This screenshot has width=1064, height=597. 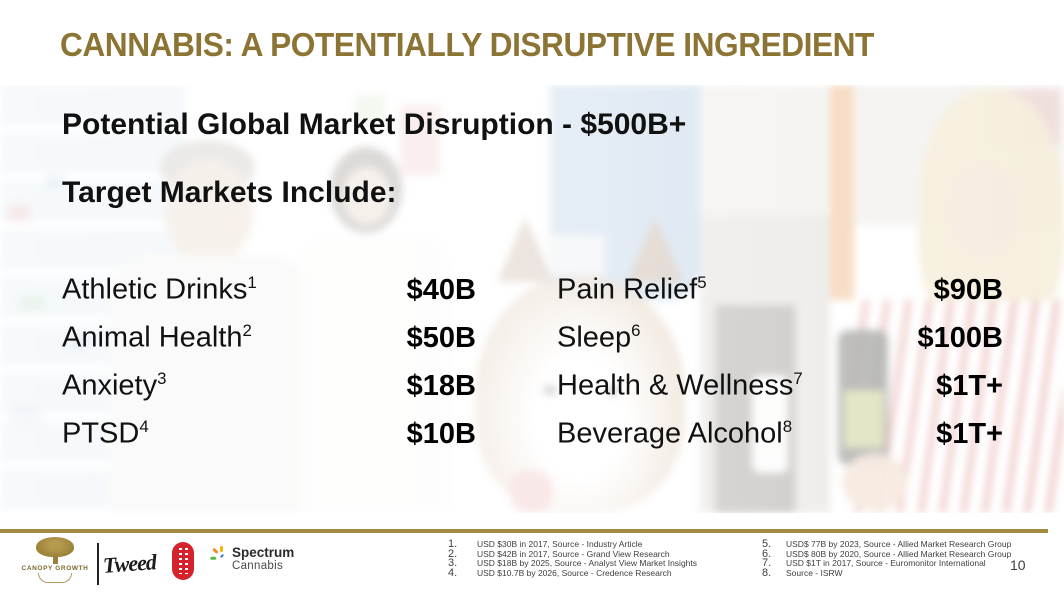 What do you see at coordinates (269, 434) in the screenshot?
I see `market-row: PTSD4 $10B` at bounding box center [269, 434].